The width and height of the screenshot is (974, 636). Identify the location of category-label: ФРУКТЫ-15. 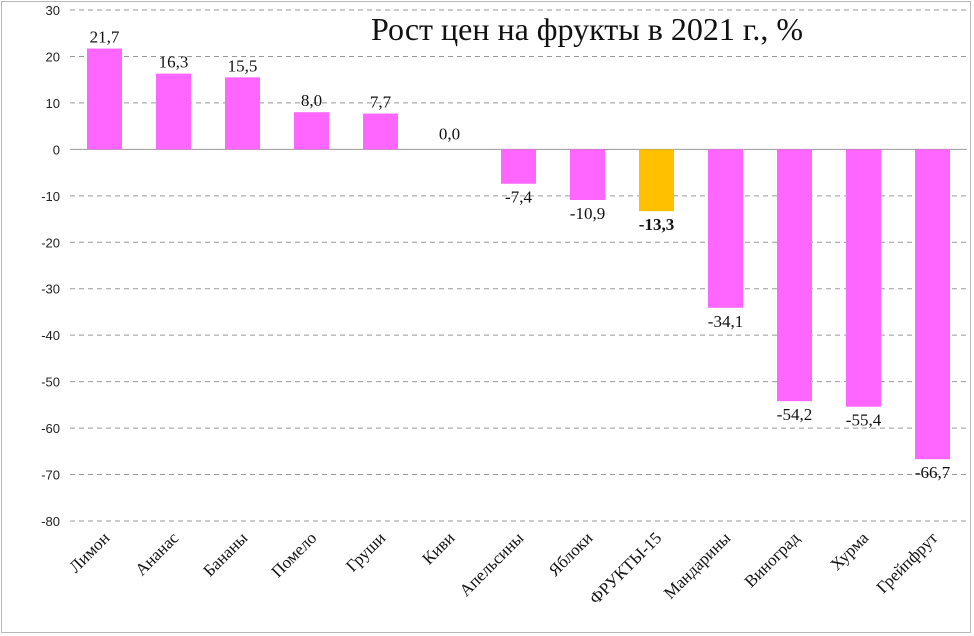
(626, 568).